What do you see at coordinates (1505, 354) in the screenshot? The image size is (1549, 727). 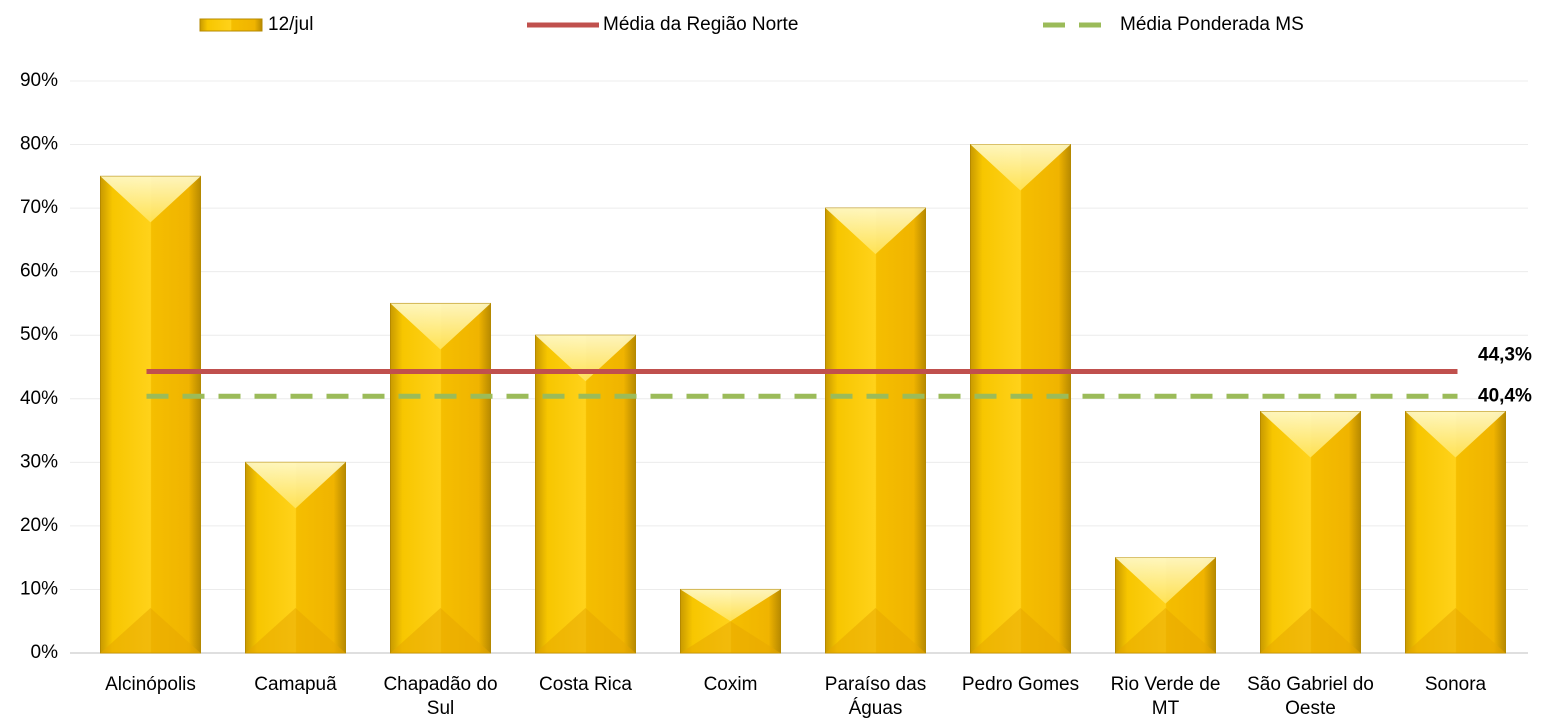 I see `reference-label: 44,3%` at bounding box center [1505, 354].